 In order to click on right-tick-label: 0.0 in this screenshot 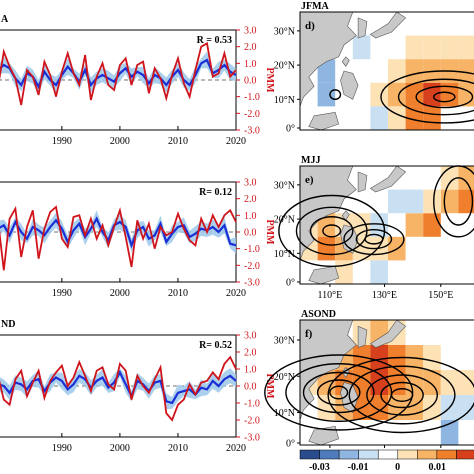, I will do `click(250, 81)`.